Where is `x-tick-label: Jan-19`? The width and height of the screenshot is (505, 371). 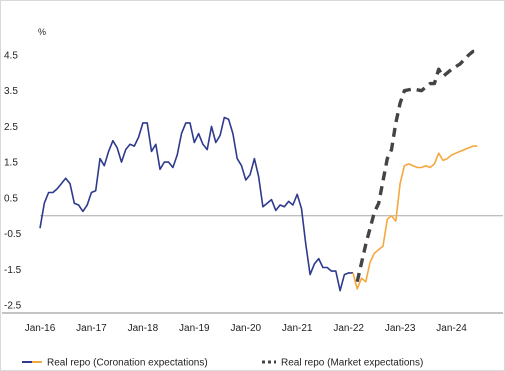
x-tick-label: Jan-19 is located at coordinates (194, 328).